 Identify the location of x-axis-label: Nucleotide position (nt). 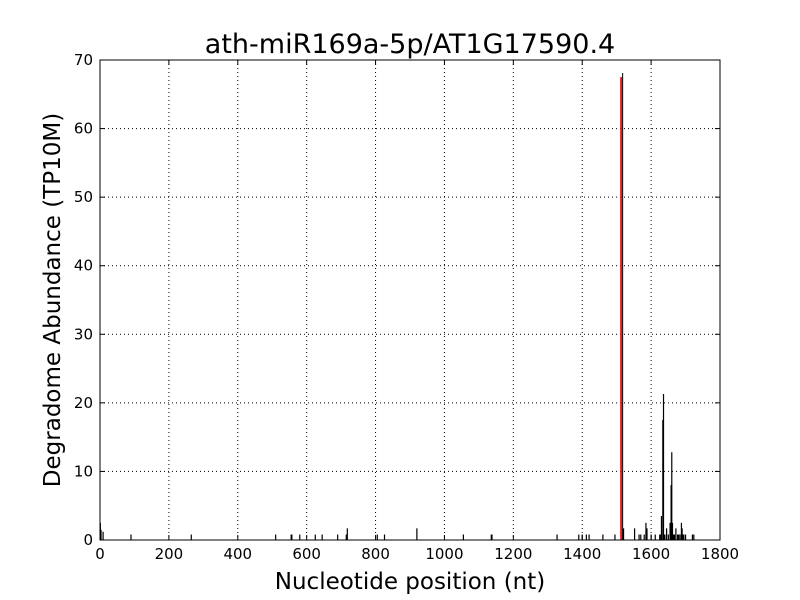
(410, 582).